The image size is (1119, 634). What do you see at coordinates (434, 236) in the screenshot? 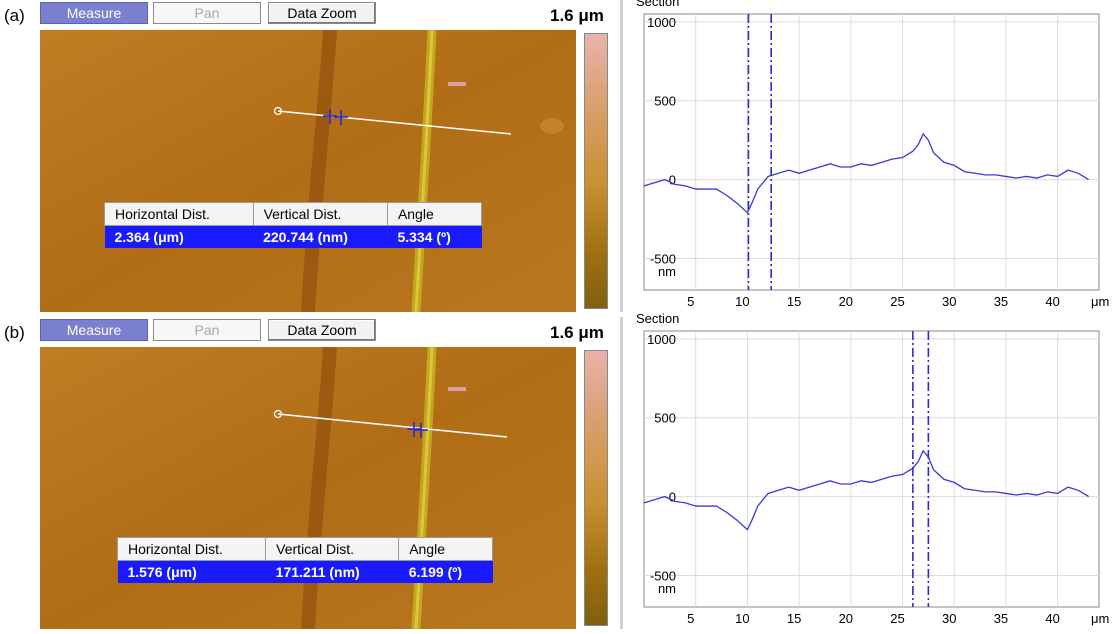
I see `value-angle: 5.334 (º)` at bounding box center [434, 236].